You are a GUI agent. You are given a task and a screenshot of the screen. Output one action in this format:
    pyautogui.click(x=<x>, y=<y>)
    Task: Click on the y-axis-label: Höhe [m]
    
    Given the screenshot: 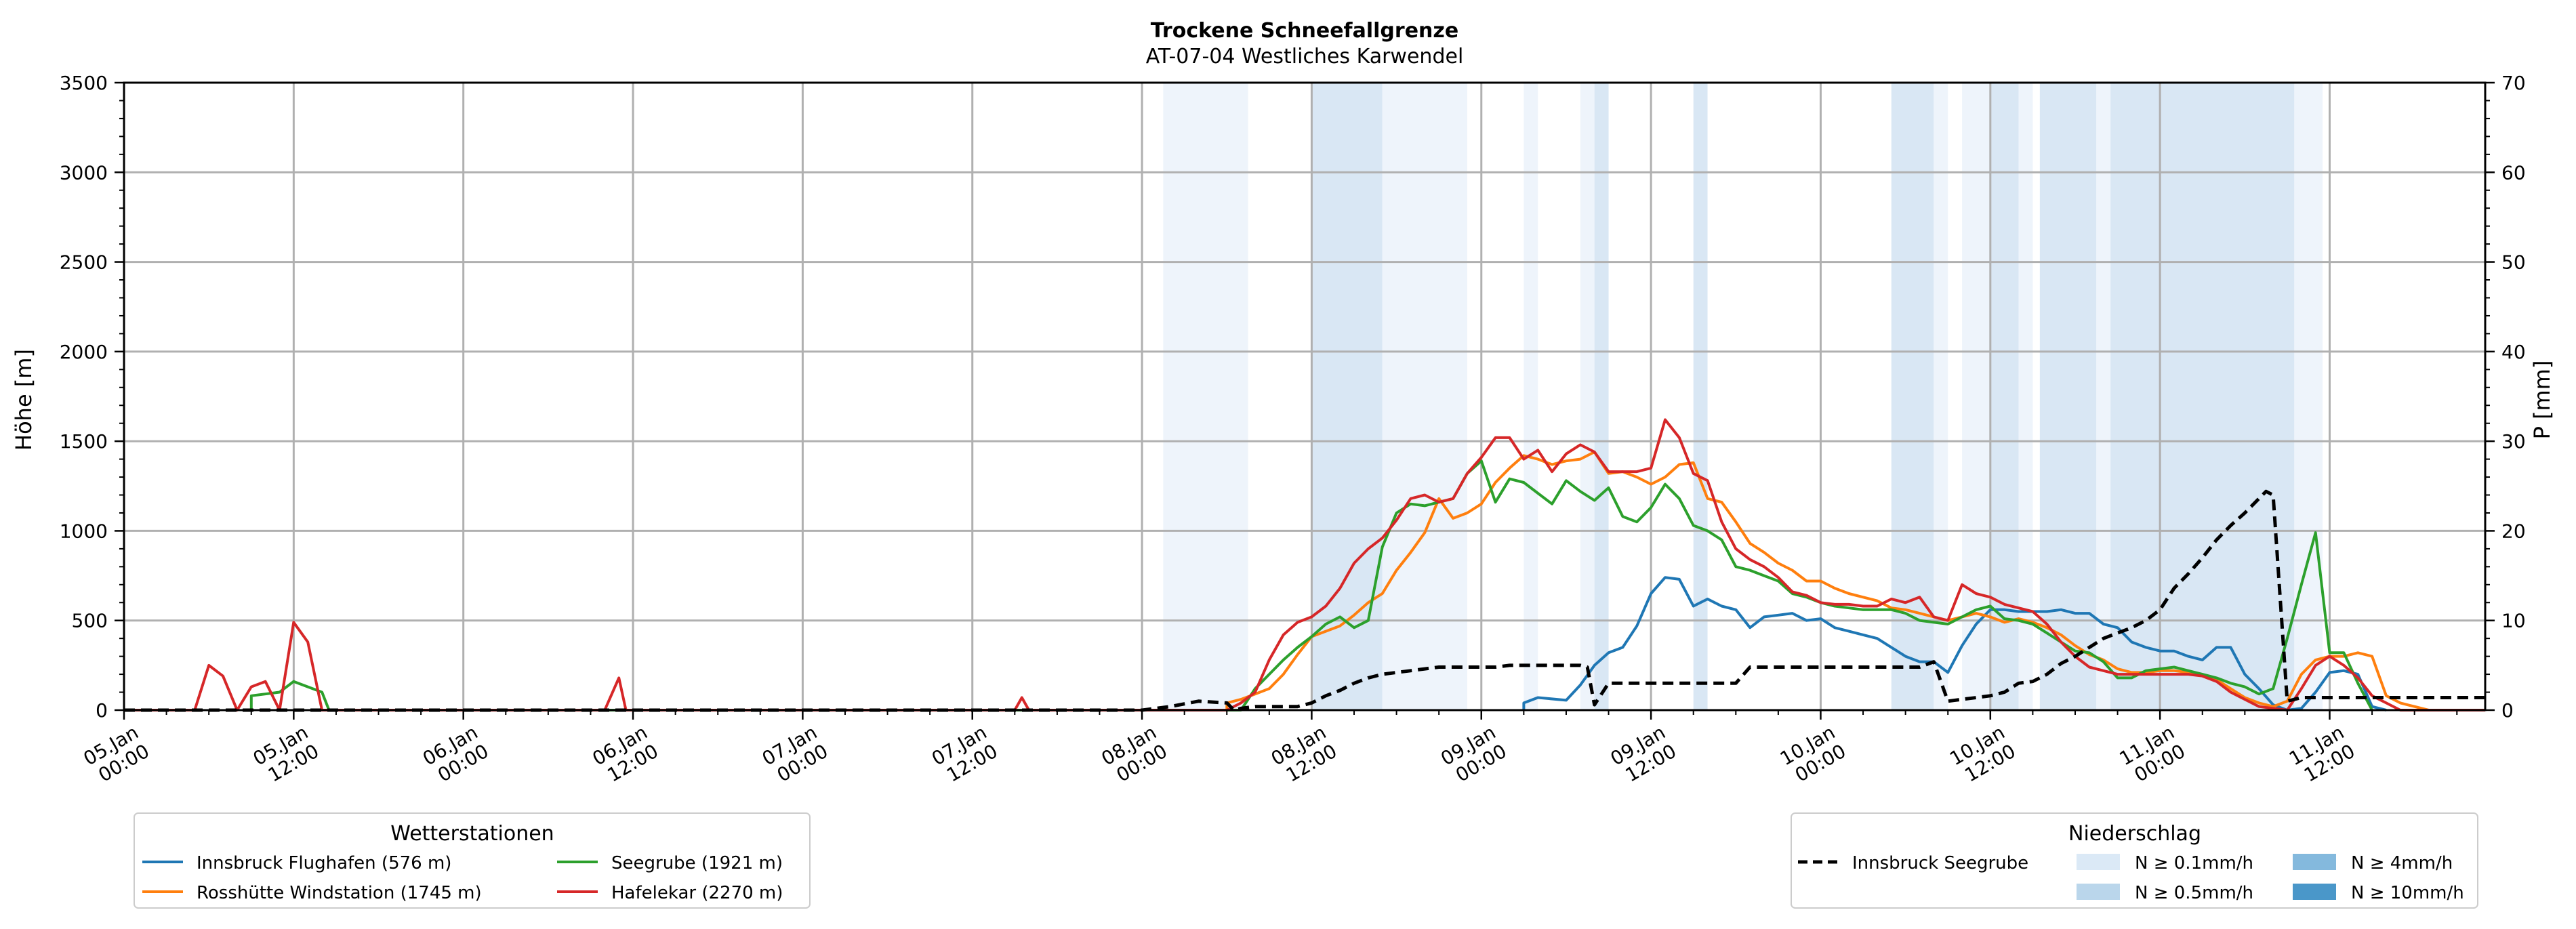 What is the action you would take?
    pyautogui.click(x=24, y=400)
    